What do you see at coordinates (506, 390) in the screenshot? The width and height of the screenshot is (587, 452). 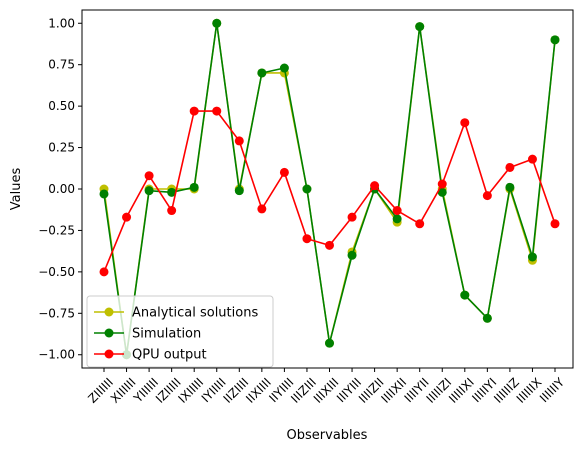 I see `x-tick-label: IIIIIIZ` at bounding box center [506, 390].